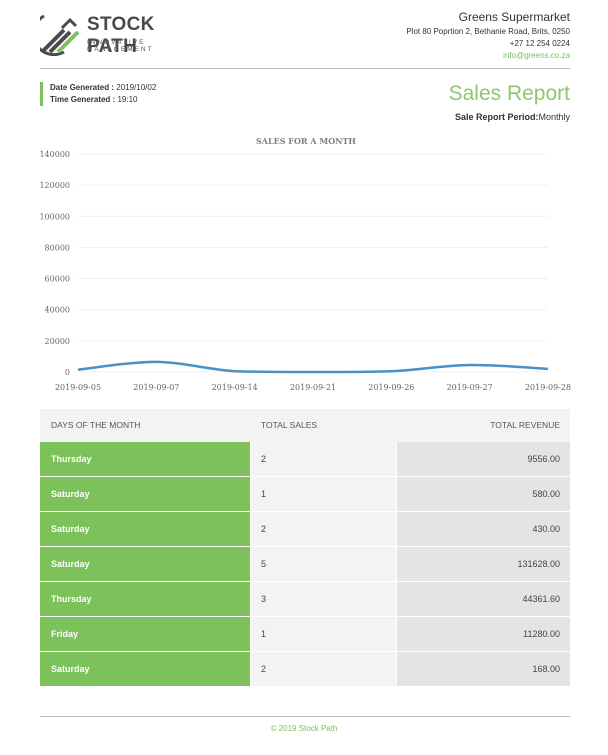  I want to click on company-email-link: info@greens.co.za, so click(536, 55).